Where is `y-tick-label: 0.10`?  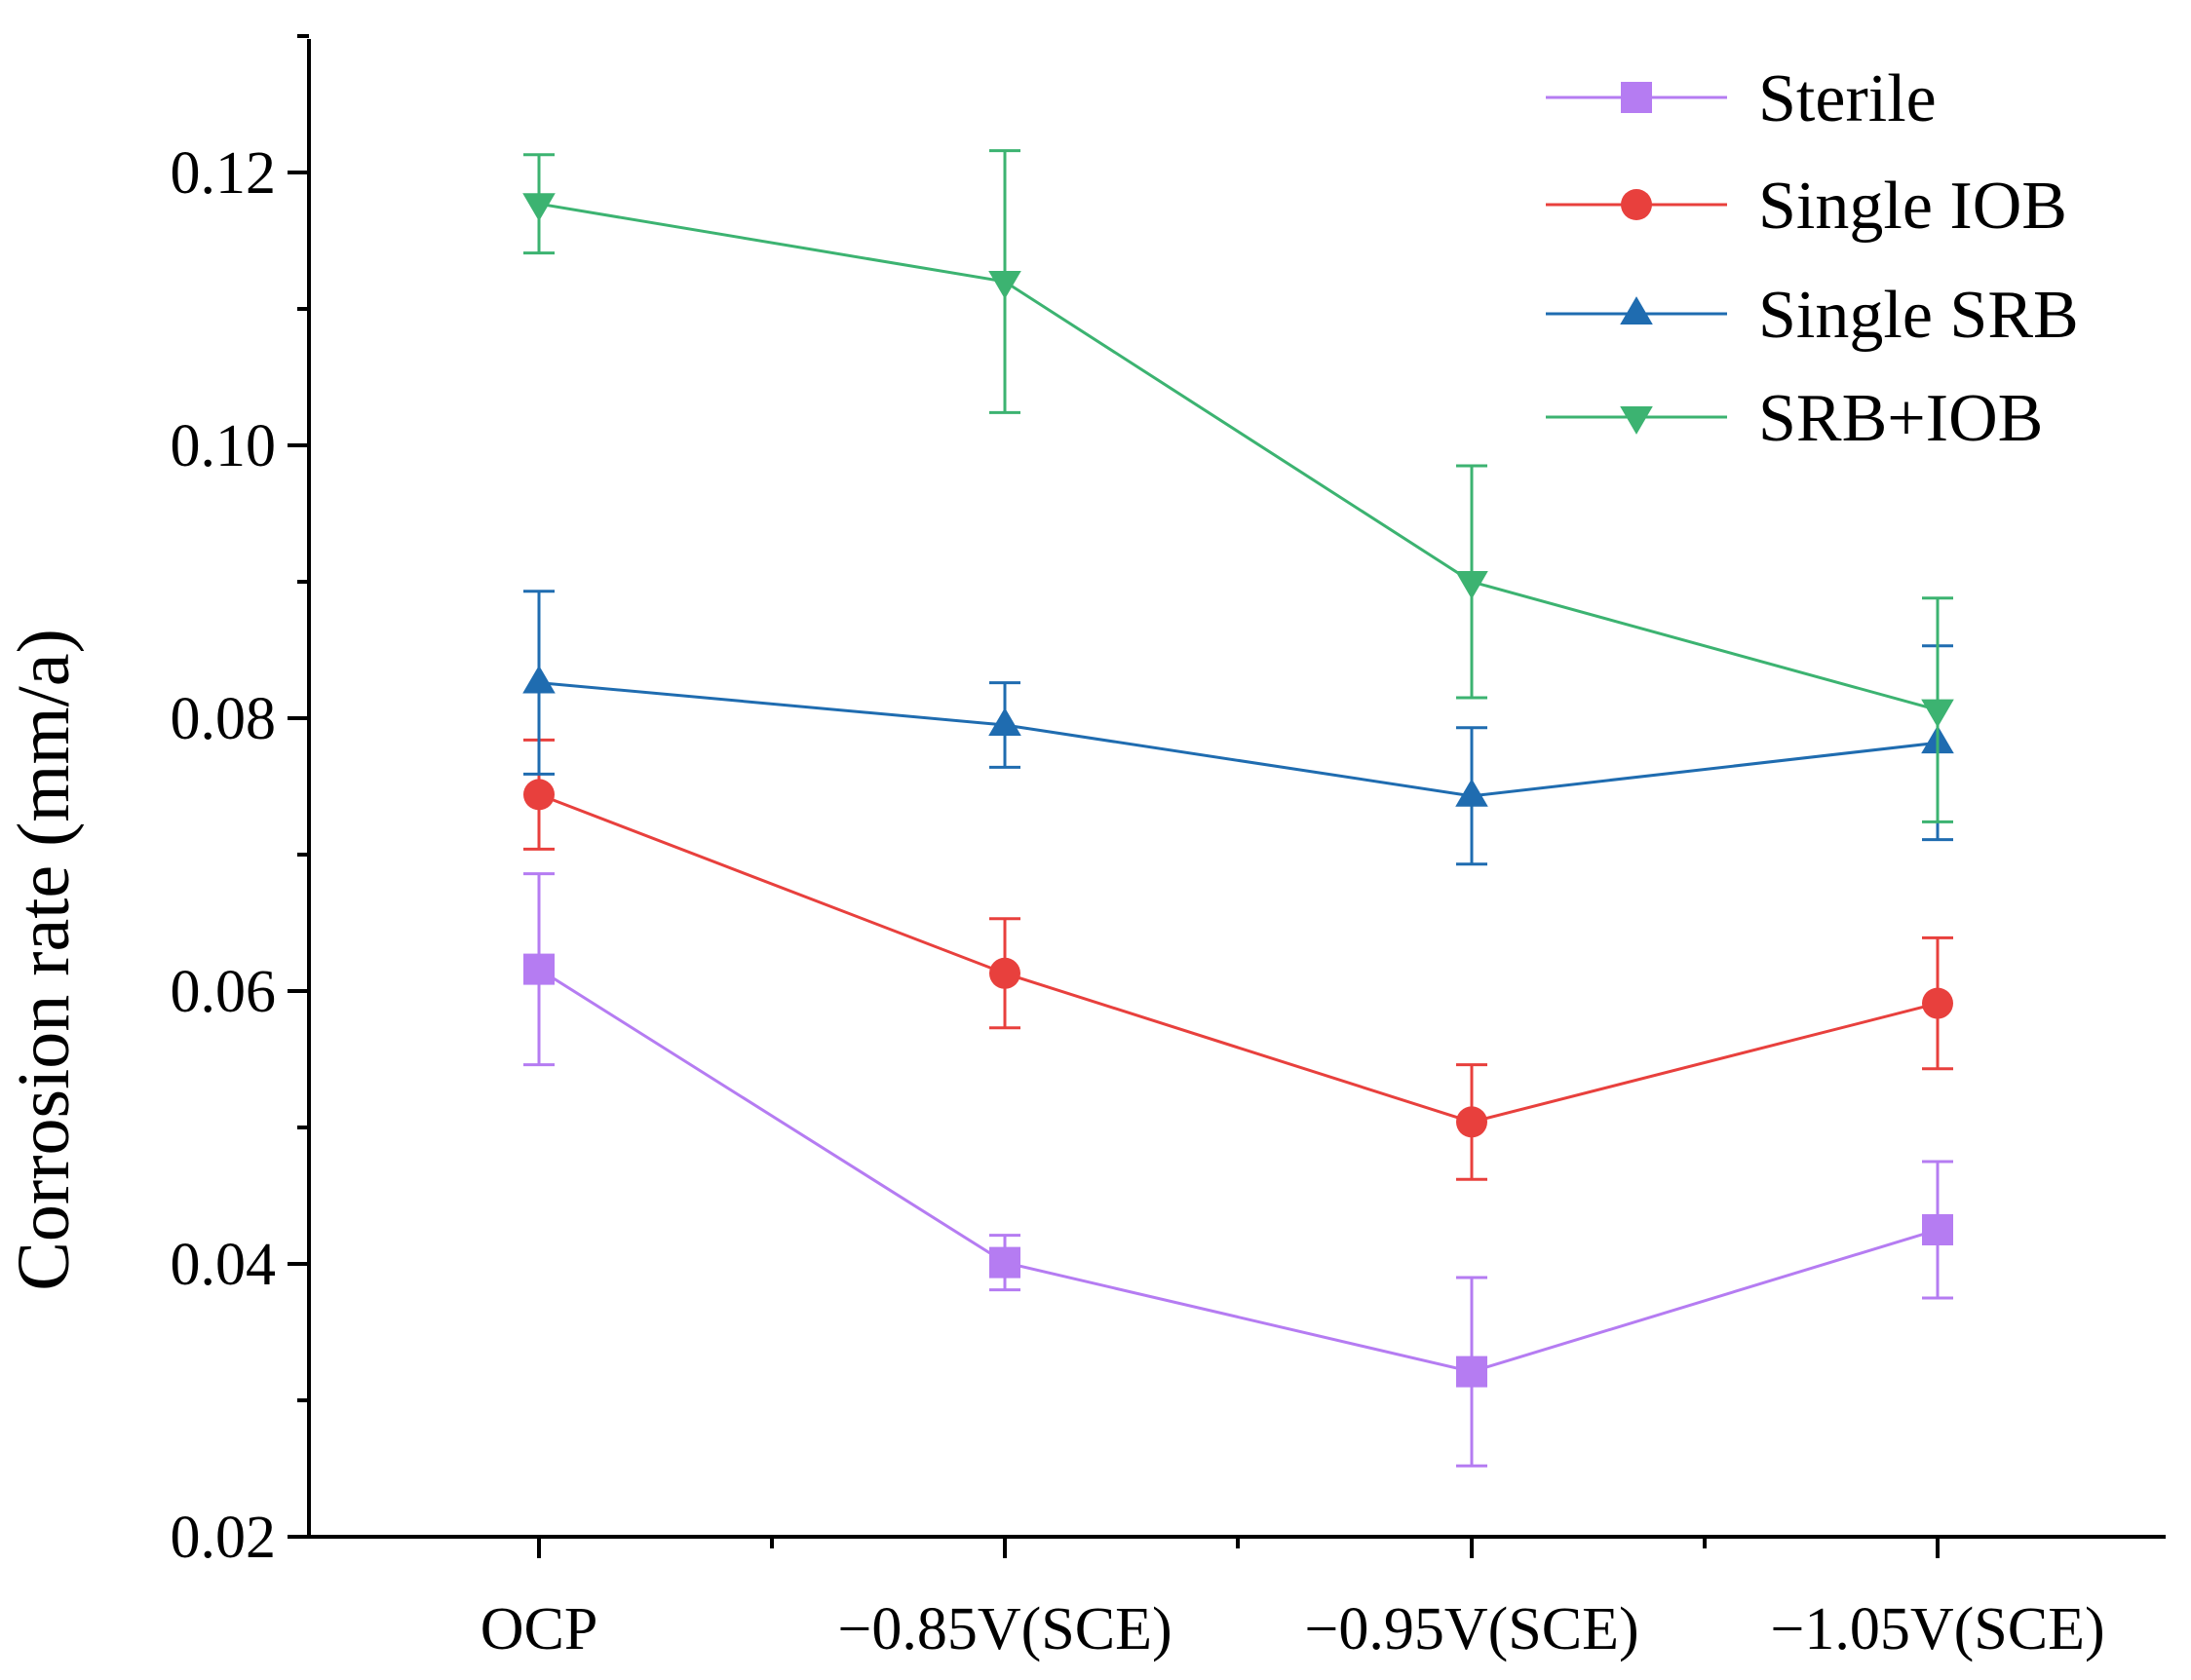
y-tick-label: 0.10 is located at coordinates (224, 446).